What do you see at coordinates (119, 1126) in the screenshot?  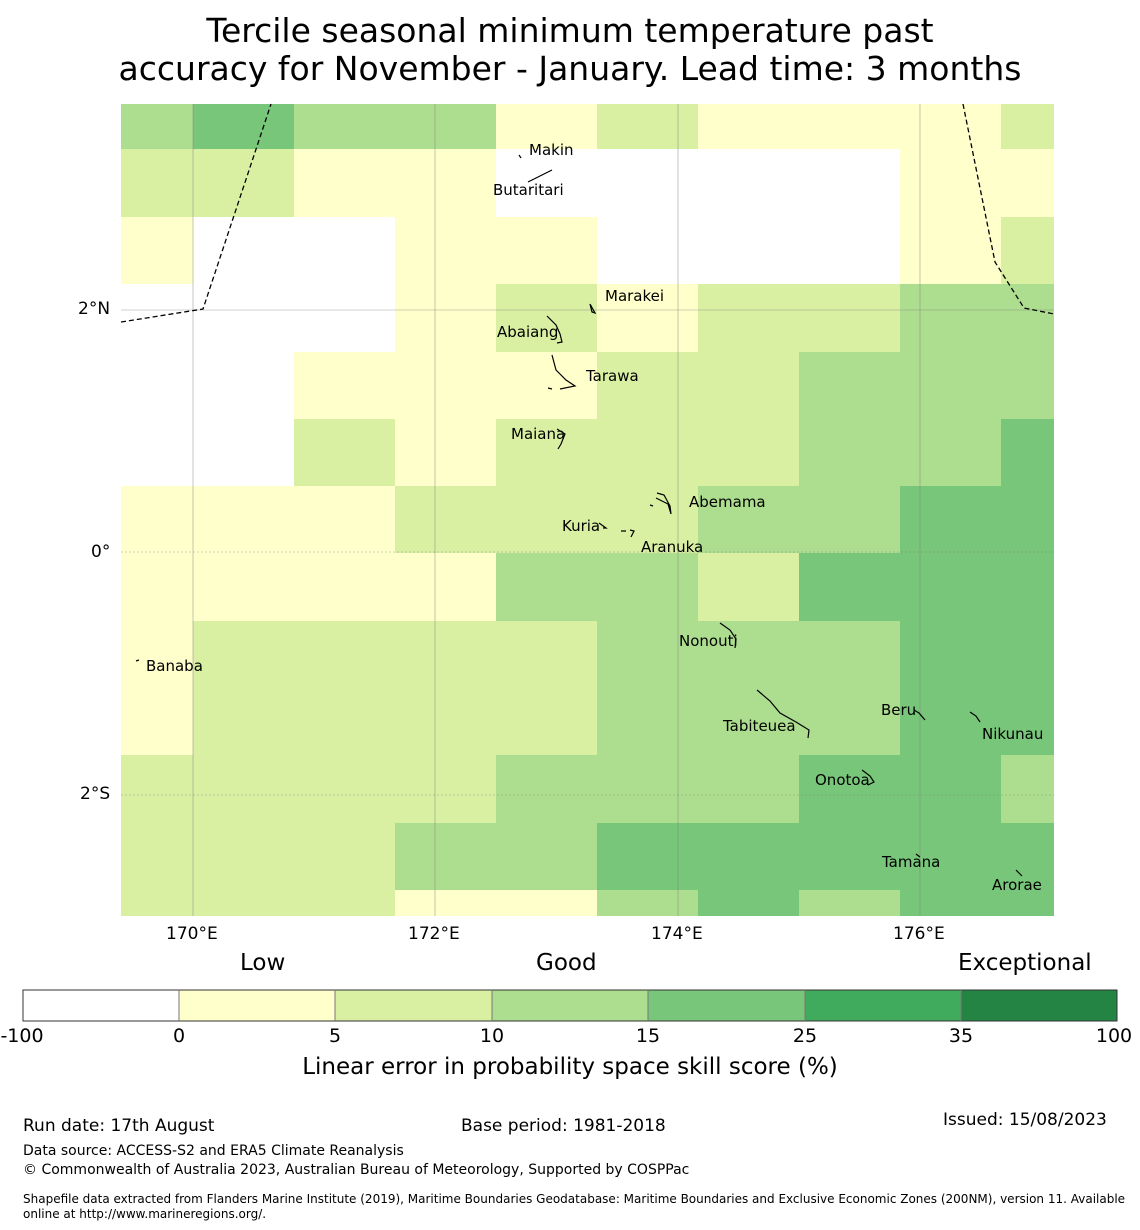 I see `run-date: Run date: 17th August` at bounding box center [119, 1126].